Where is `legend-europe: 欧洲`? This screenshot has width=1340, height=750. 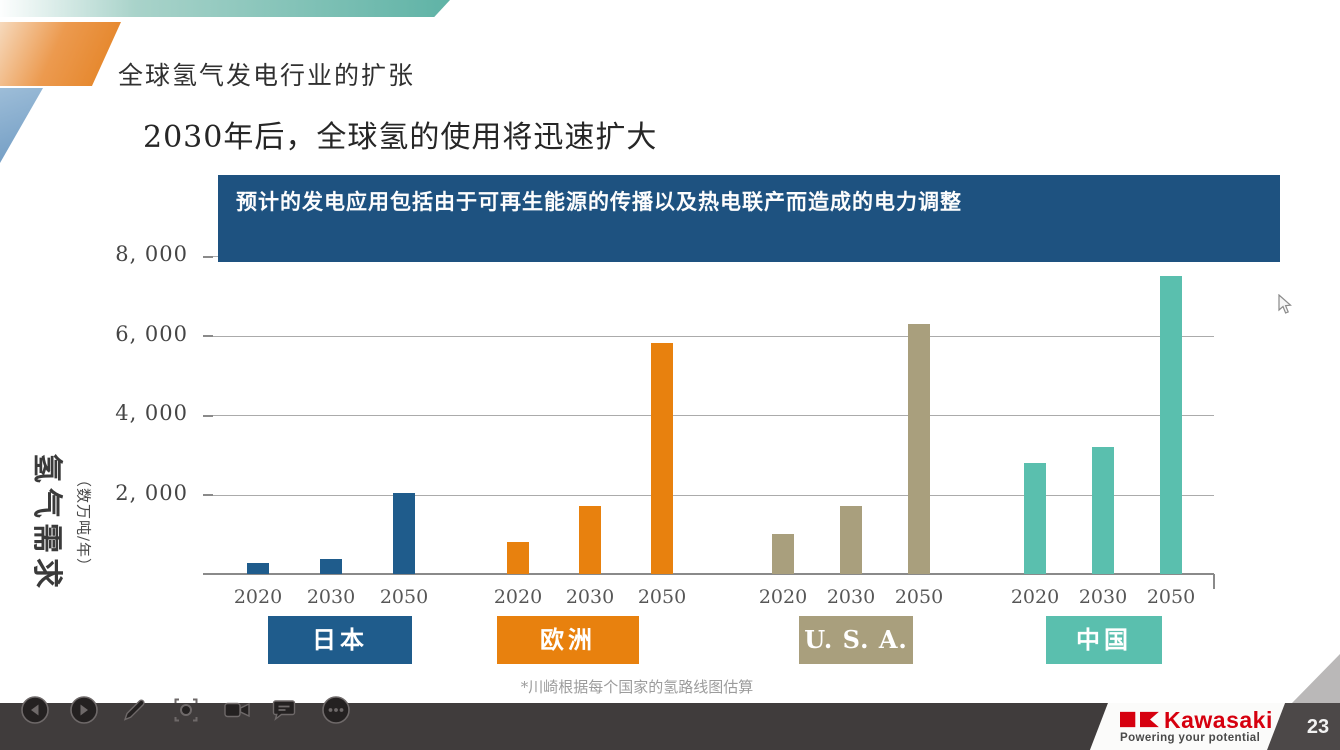 legend-europe: 欧洲 is located at coordinates (568, 640).